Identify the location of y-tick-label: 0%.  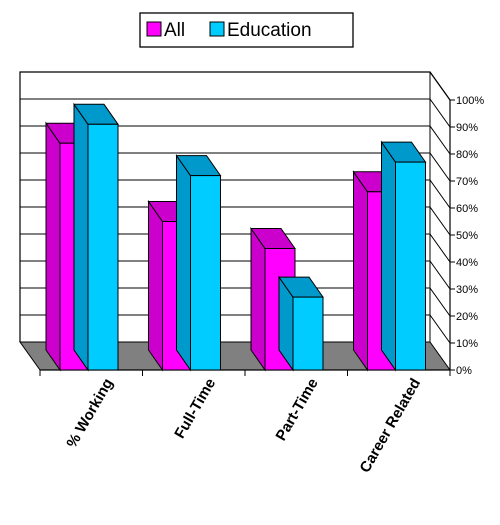
(464, 371).